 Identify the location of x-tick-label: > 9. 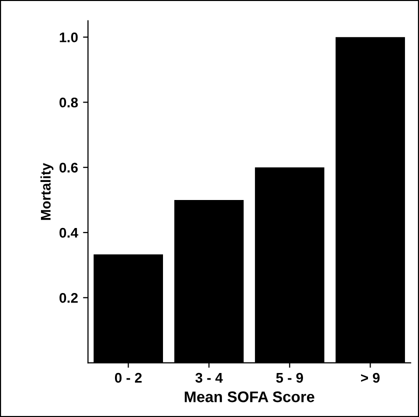
(370, 377).